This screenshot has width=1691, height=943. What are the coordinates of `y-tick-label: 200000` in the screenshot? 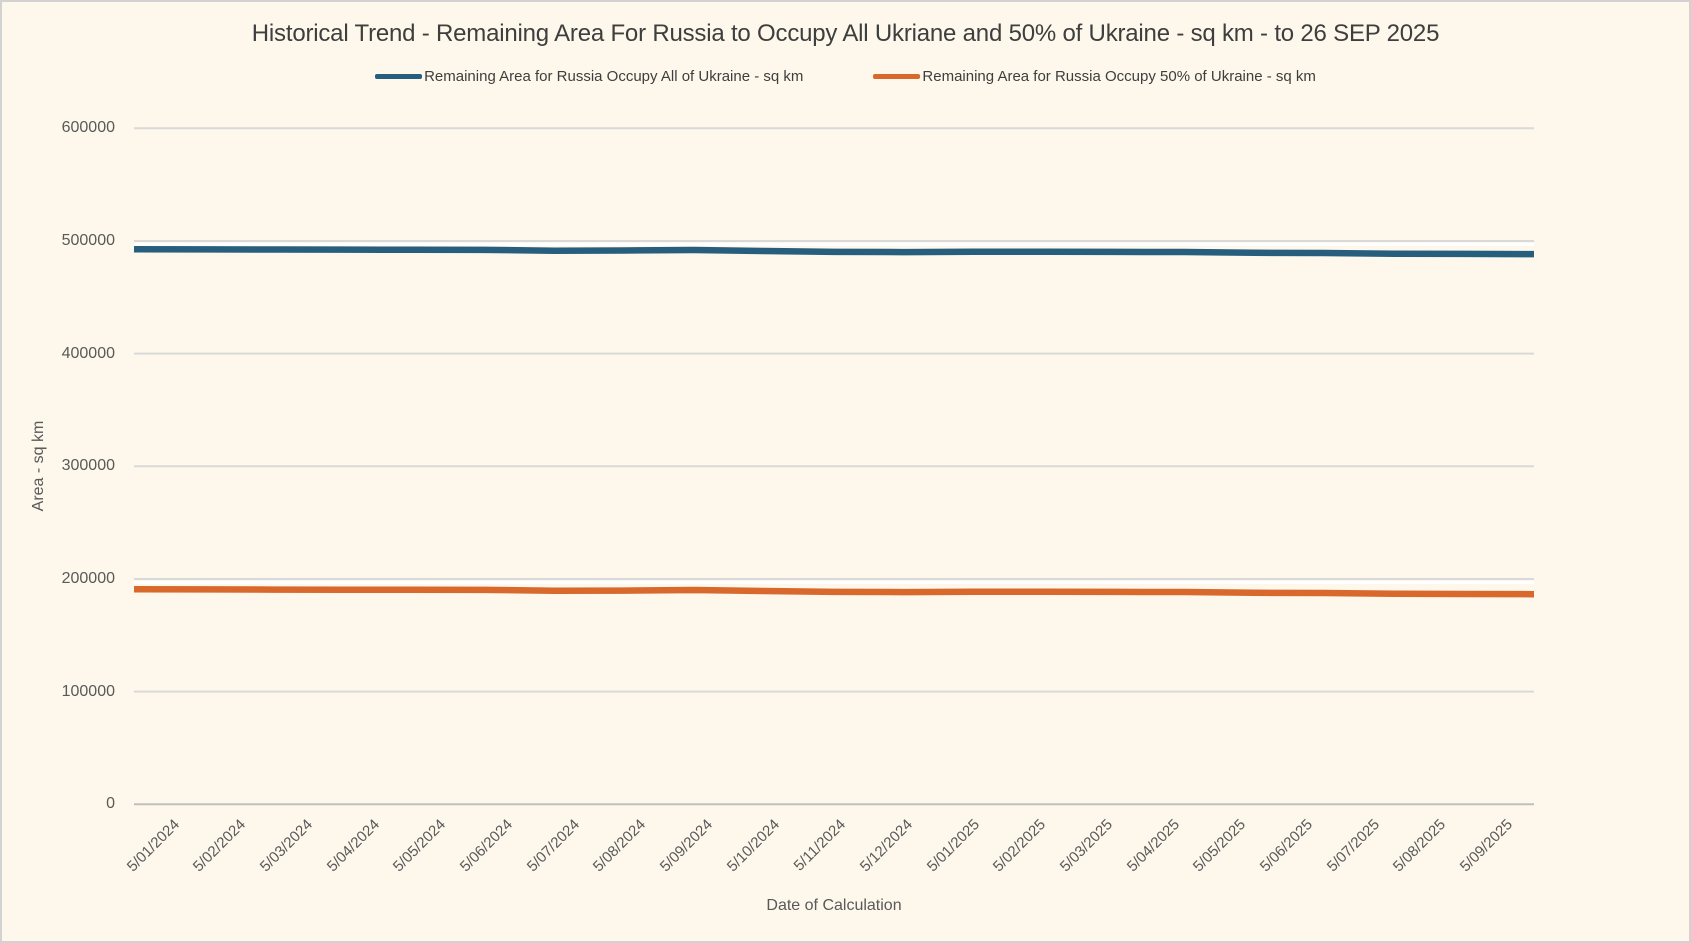 It's located at (88, 578).